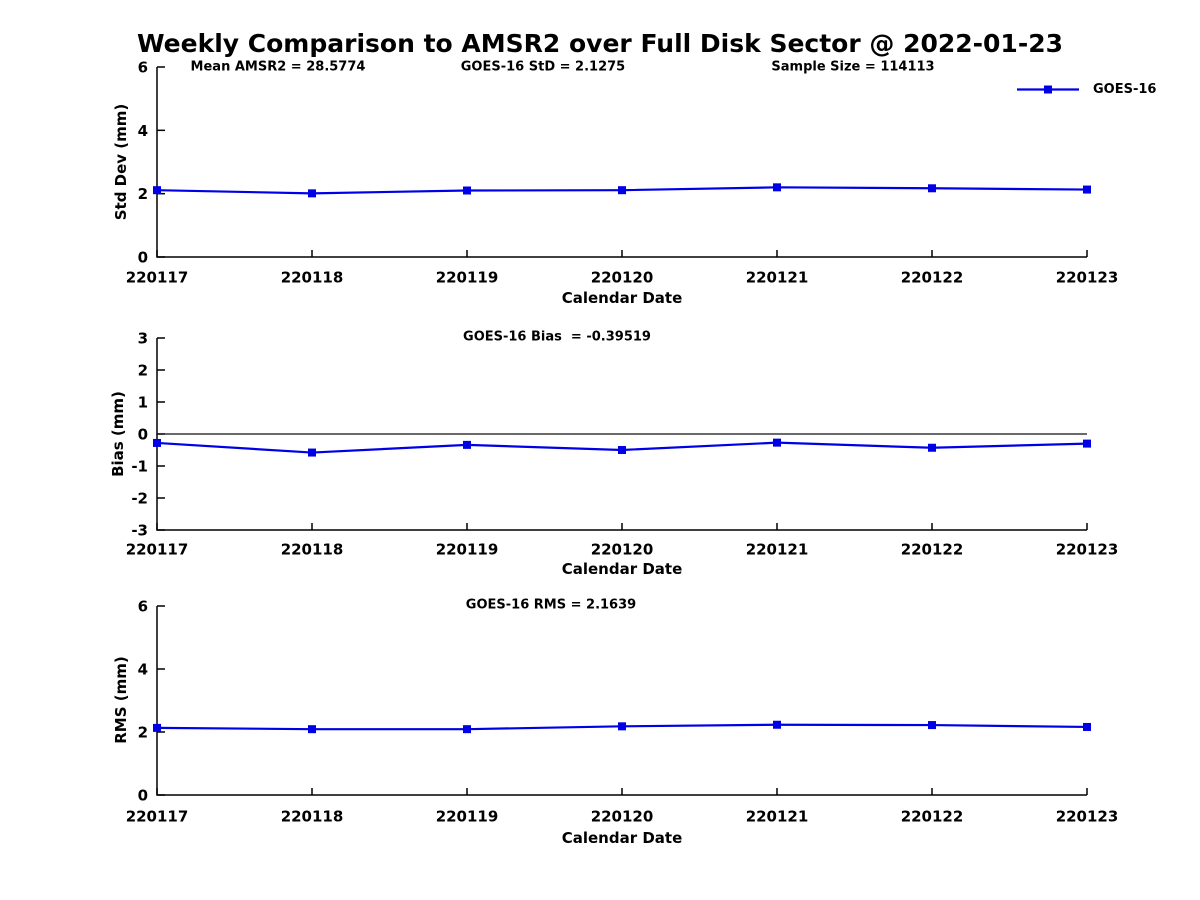 The width and height of the screenshot is (1200, 900). I want to click on legend-line-marker-icon, so click(1048, 89).